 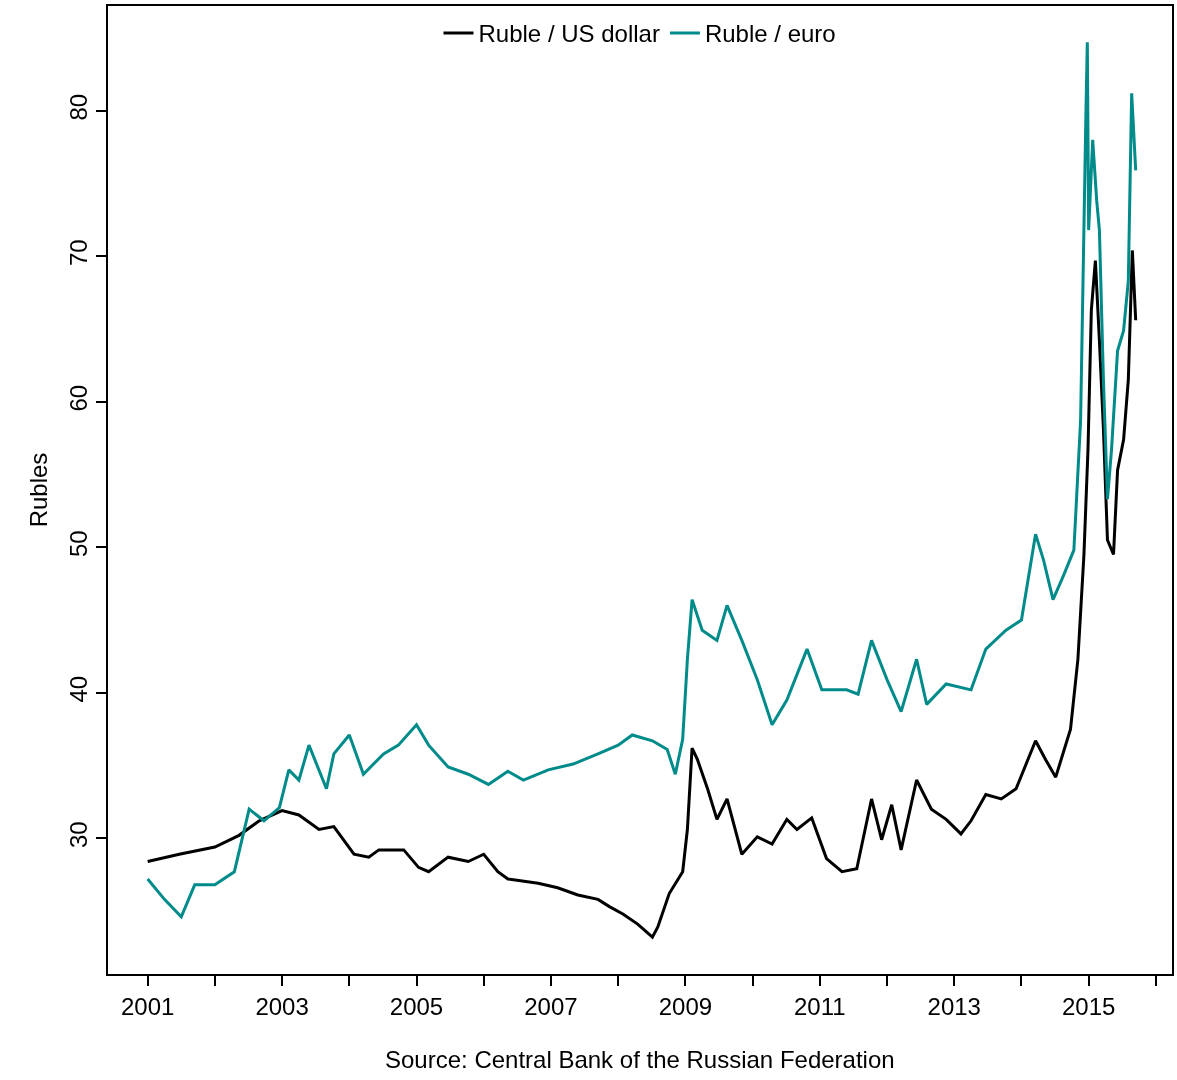 What do you see at coordinates (551, 1006) in the screenshot?
I see `x-tick-label: 2007` at bounding box center [551, 1006].